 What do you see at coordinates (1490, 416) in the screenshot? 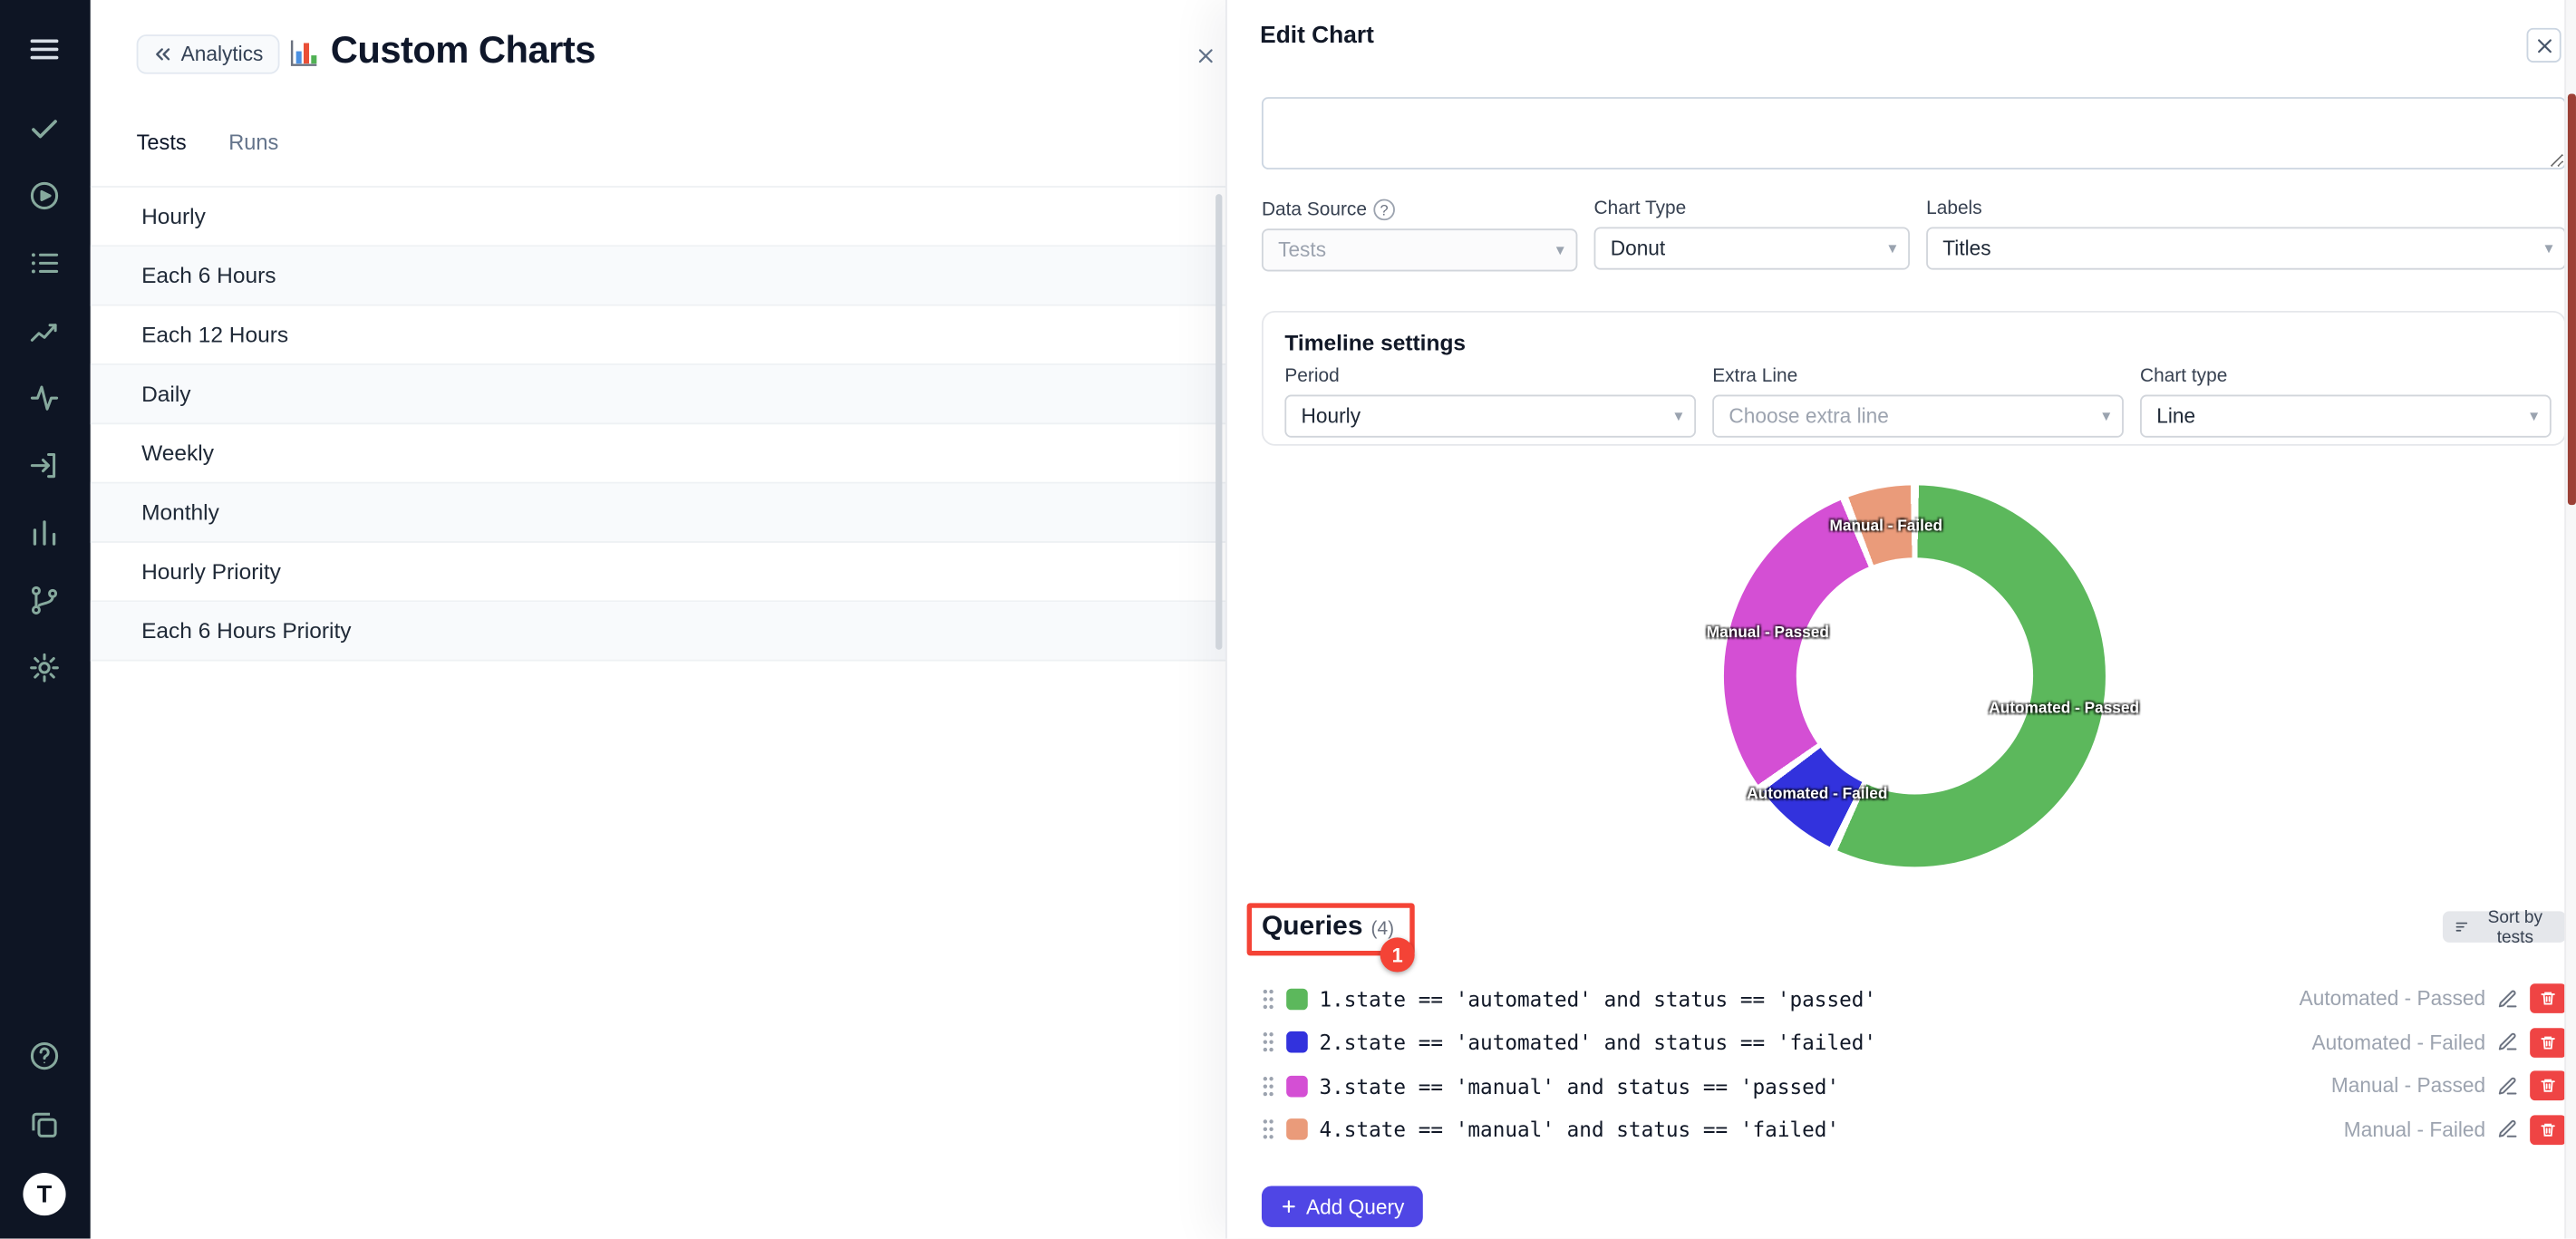
I see `period-select: Hourly` at bounding box center [1490, 416].